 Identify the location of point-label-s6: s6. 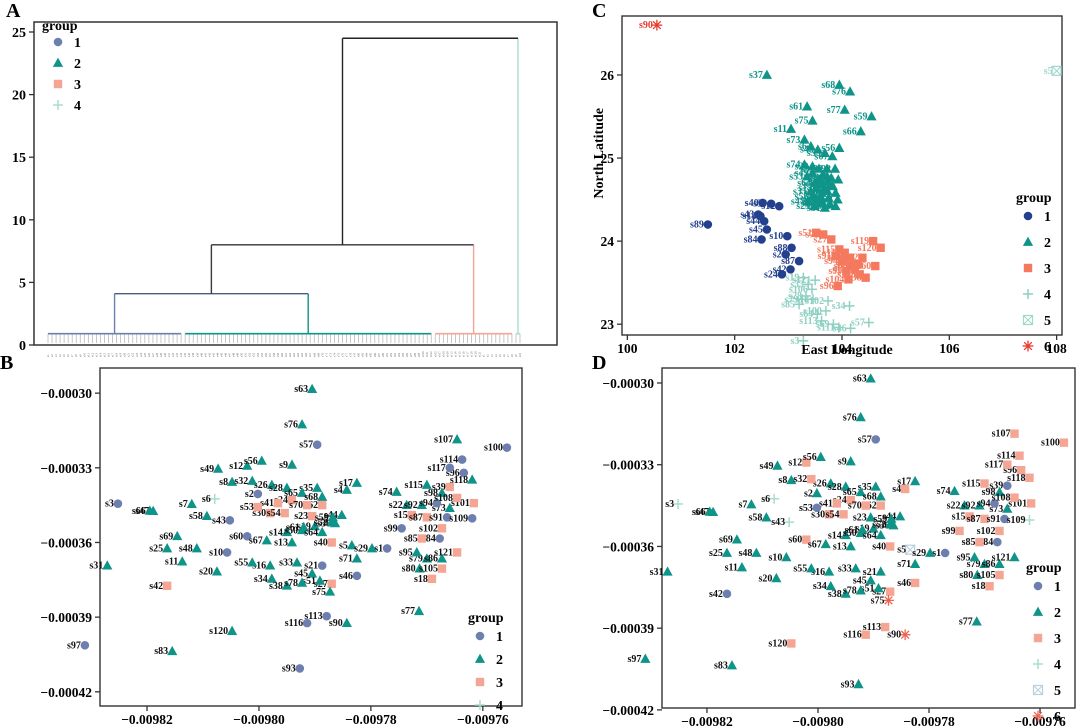
(765, 499).